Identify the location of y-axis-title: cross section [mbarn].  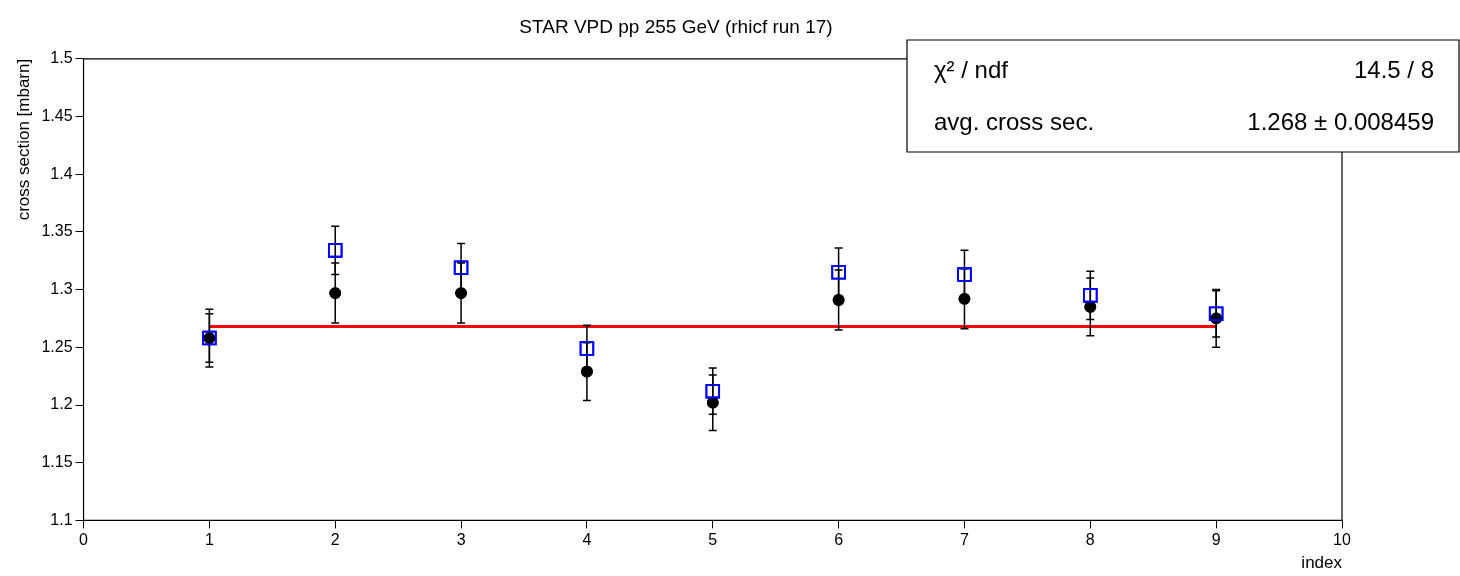
(23, 139).